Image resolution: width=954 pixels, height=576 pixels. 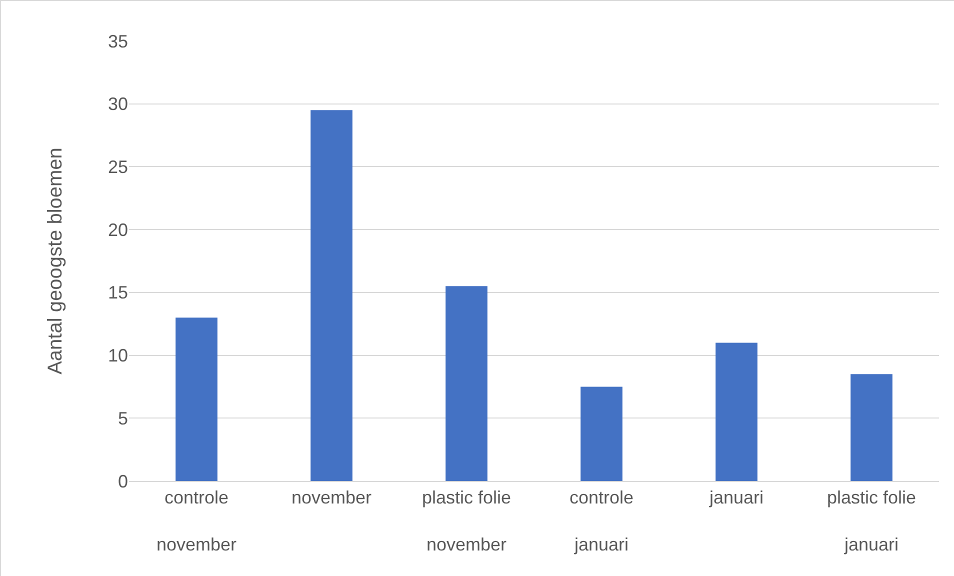 I want to click on x-tick-label: november, so click(x=331, y=498).